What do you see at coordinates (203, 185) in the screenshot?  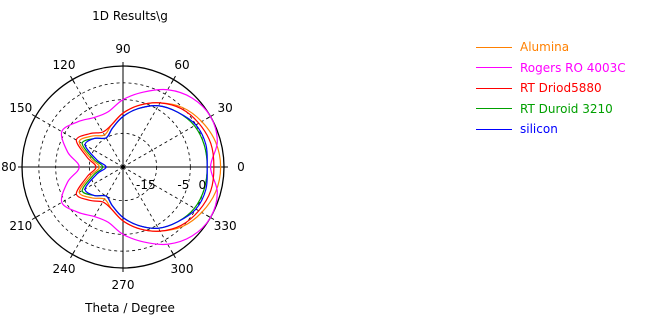 I see `radial-tick-label: 0` at bounding box center [203, 185].